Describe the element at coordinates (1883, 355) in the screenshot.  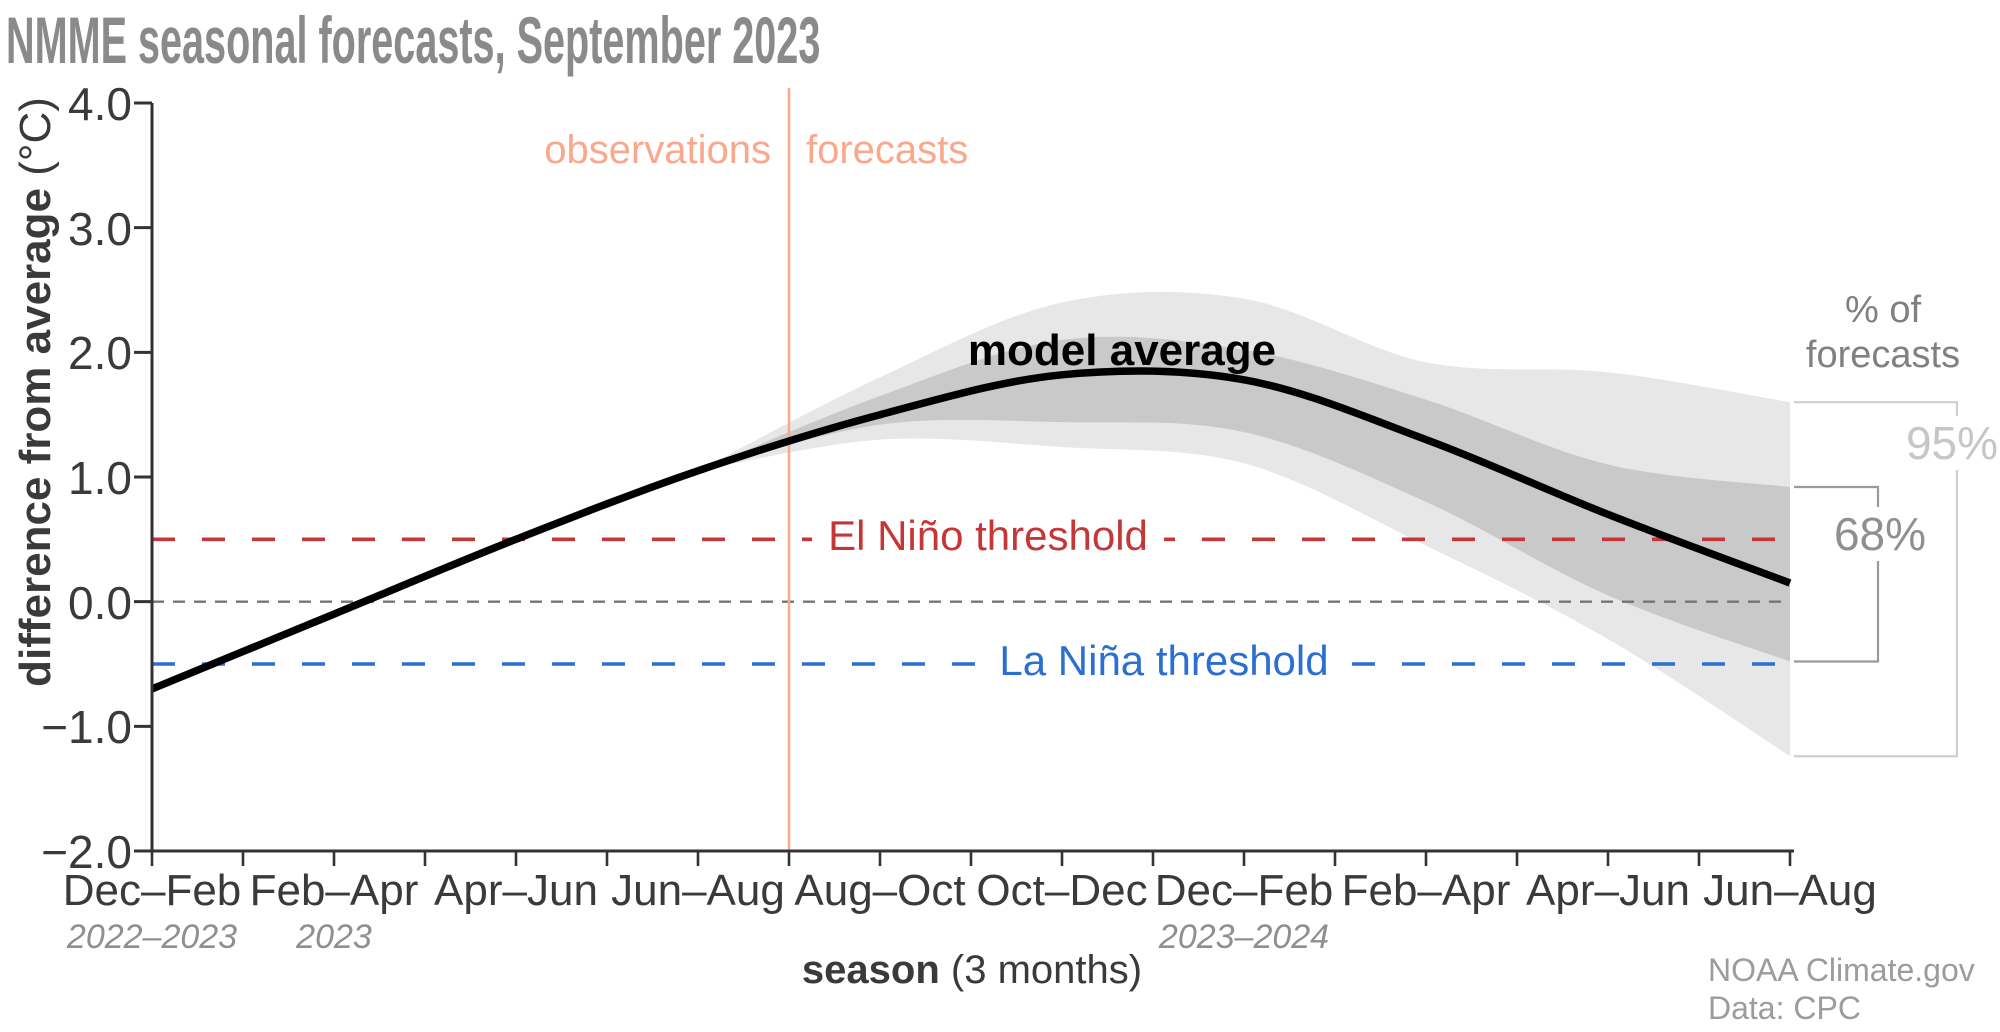
I see `pct-of-line2: forecasts` at that location.